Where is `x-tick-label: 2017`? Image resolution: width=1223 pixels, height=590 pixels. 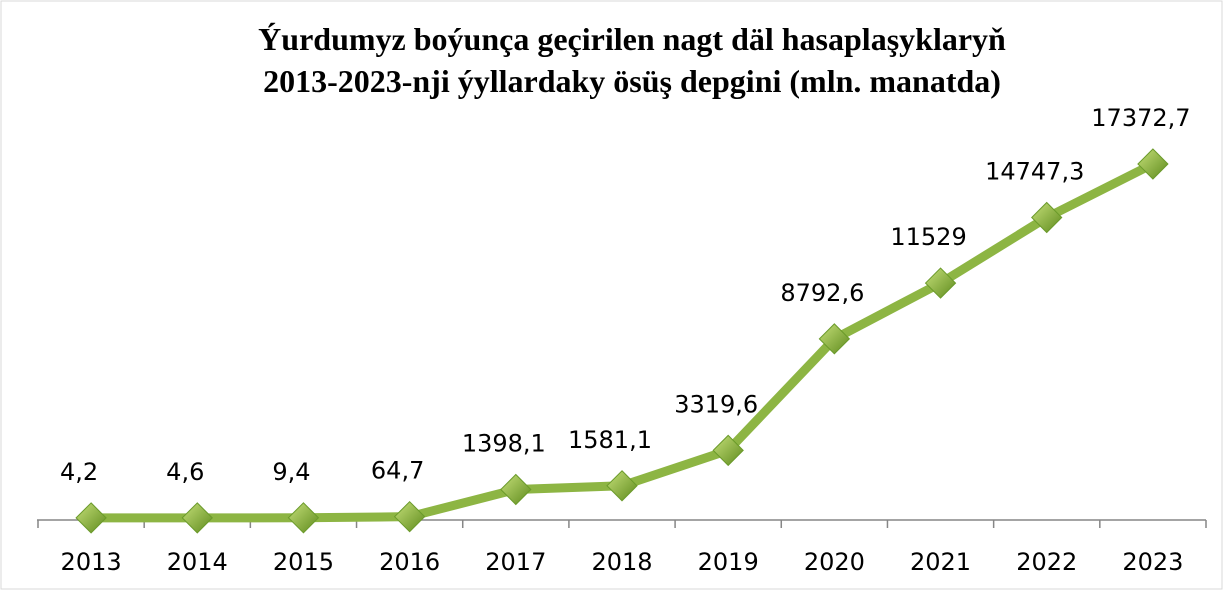 x-tick-label: 2017 is located at coordinates (515, 562).